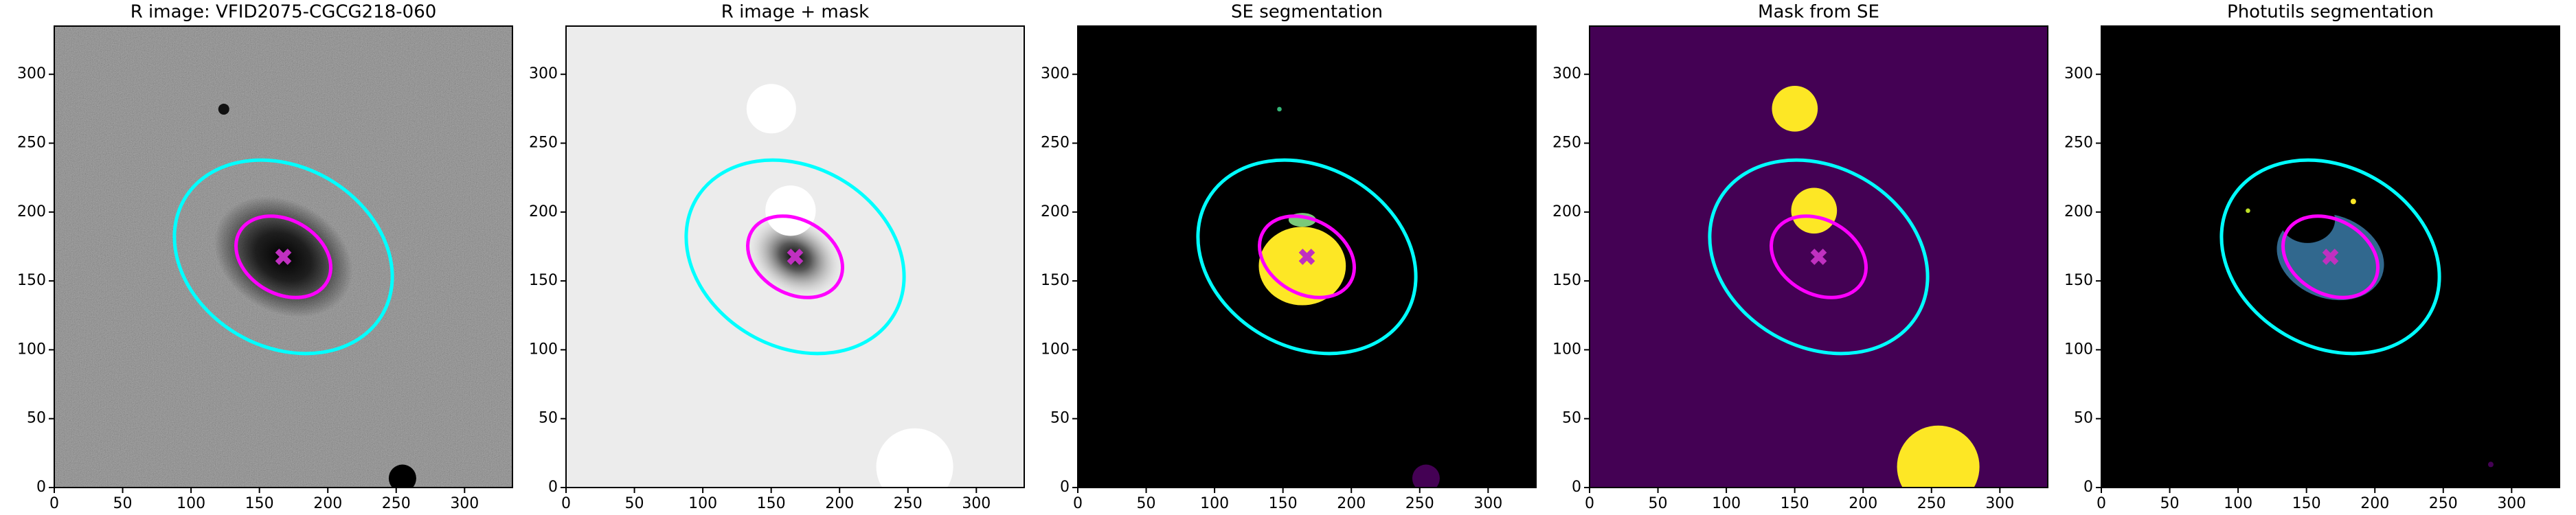 This screenshot has width=2576, height=515. I want to click on panel-title: R image + mask, so click(795, 12).